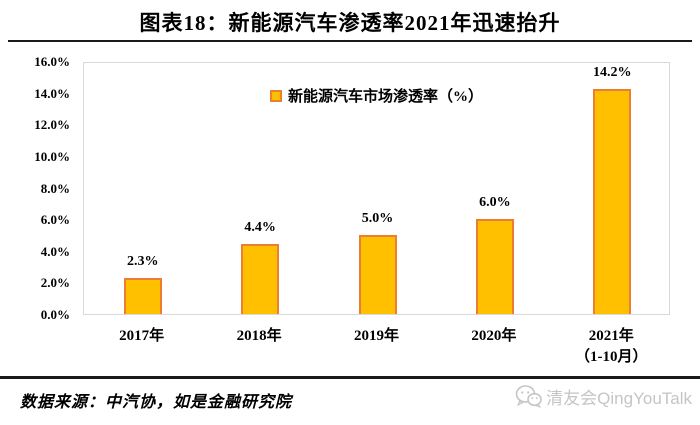 The height and width of the screenshot is (425, 700). Describe the element at coordinates (52, 156) in the screenshot. I see `y-tick-label: 10.0%` at that location.